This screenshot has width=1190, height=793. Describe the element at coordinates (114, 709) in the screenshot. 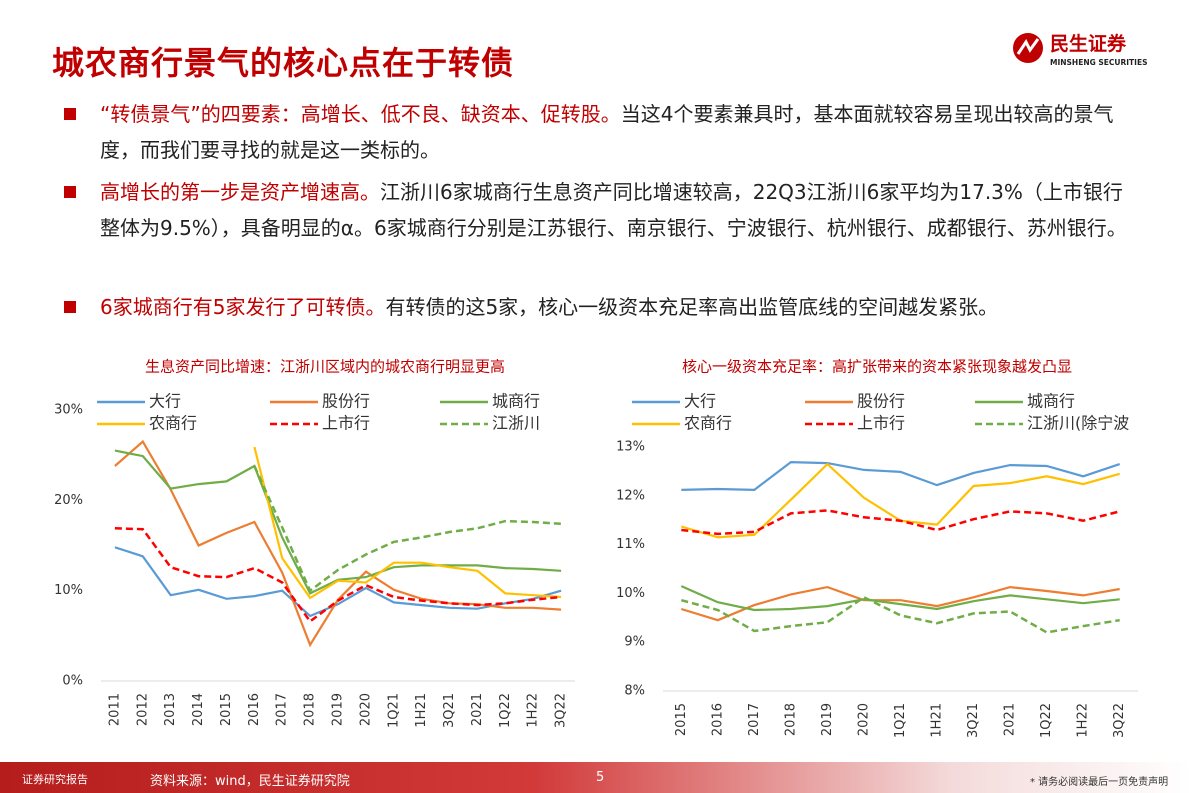

I see `x-tick-label: 2011` at that location.